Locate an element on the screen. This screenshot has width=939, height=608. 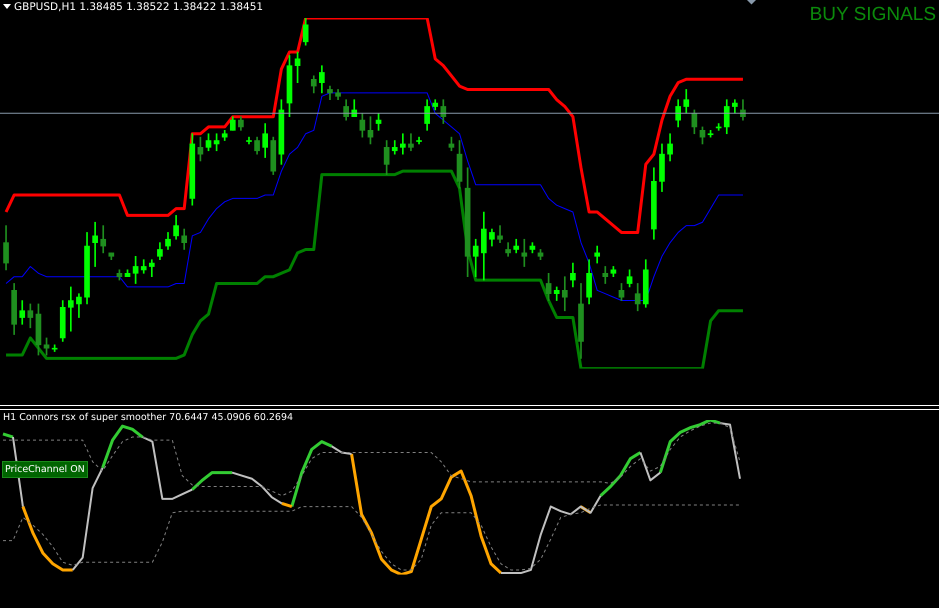
annotation: PriceChannel ON is located at coordinates (45, 469).